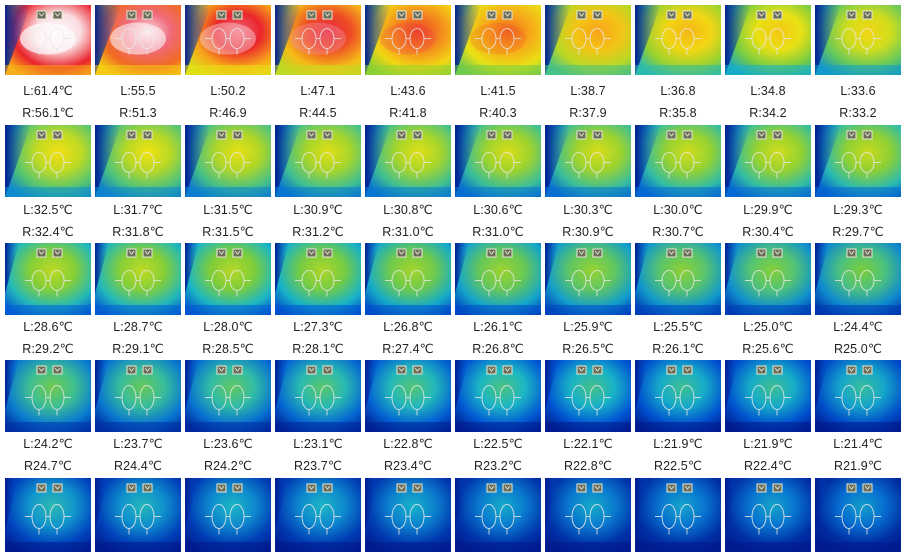 This screenshot has width=910, height=559. What do you see at coordinates (138, 91) in the screenshot?
I see `left-temperature-label: L:55.5` at bounding box center [138, 91].